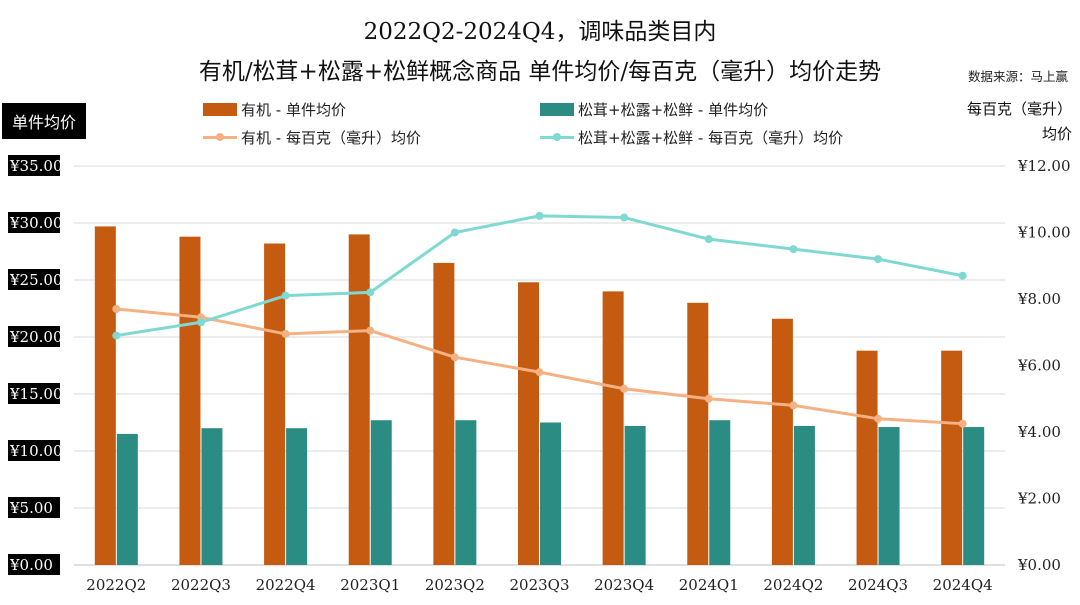 The height and width of the screenshot is (605, 1080). I want to click on legend-label-organic-line: 有机 - 每百克（毫升）均价, so click(331, 138).